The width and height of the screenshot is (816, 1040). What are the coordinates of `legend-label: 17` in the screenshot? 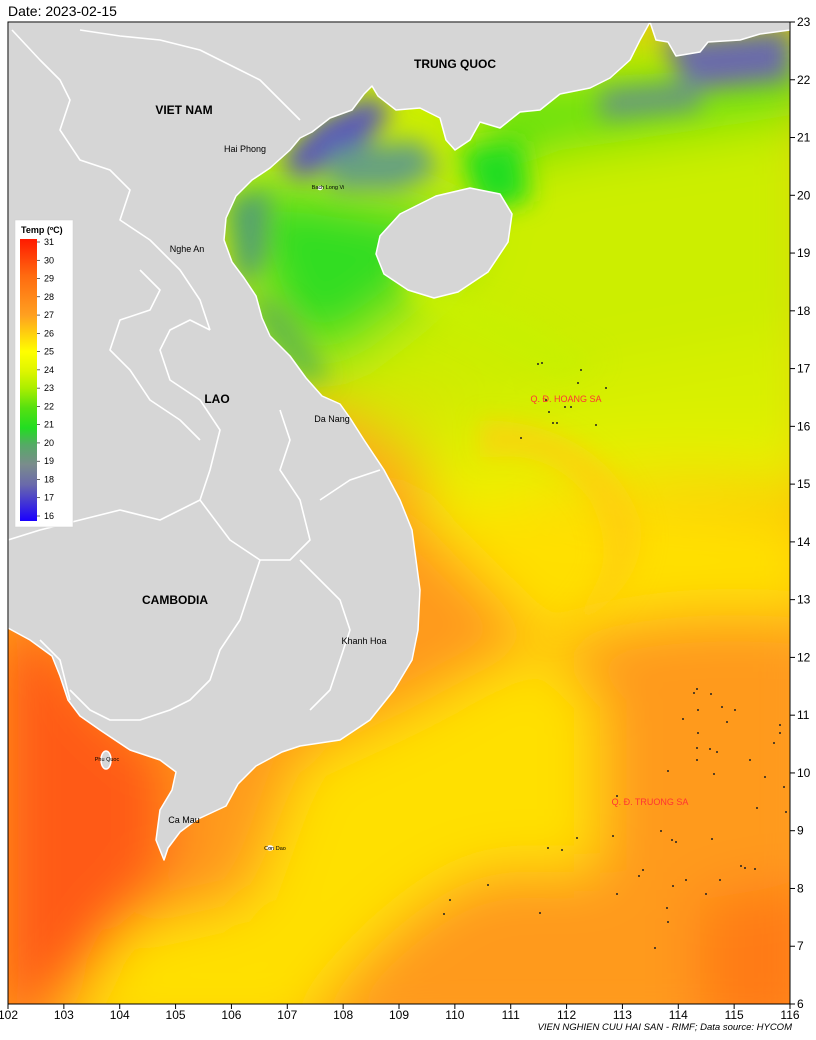 It's located at (49, 498).